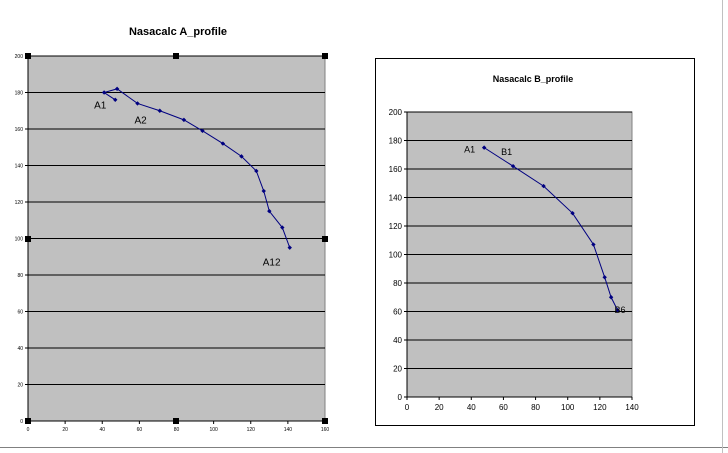 The image size is (728, 453). I want to click on point-label: B1, so click(506, 152).